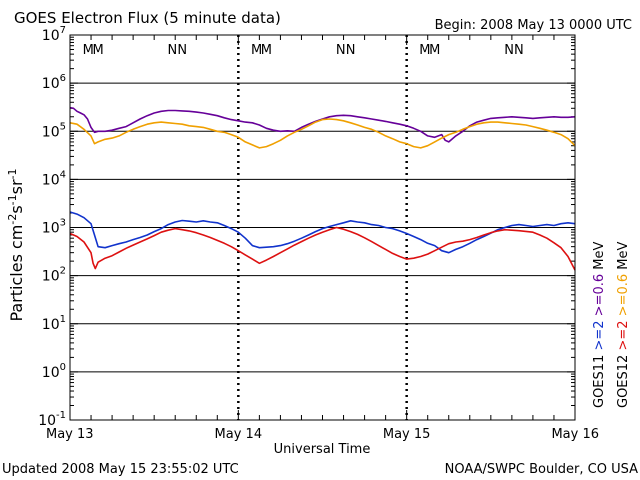  I want to click on legend-goes12-06mev: >=0.6, so click(623, 295).